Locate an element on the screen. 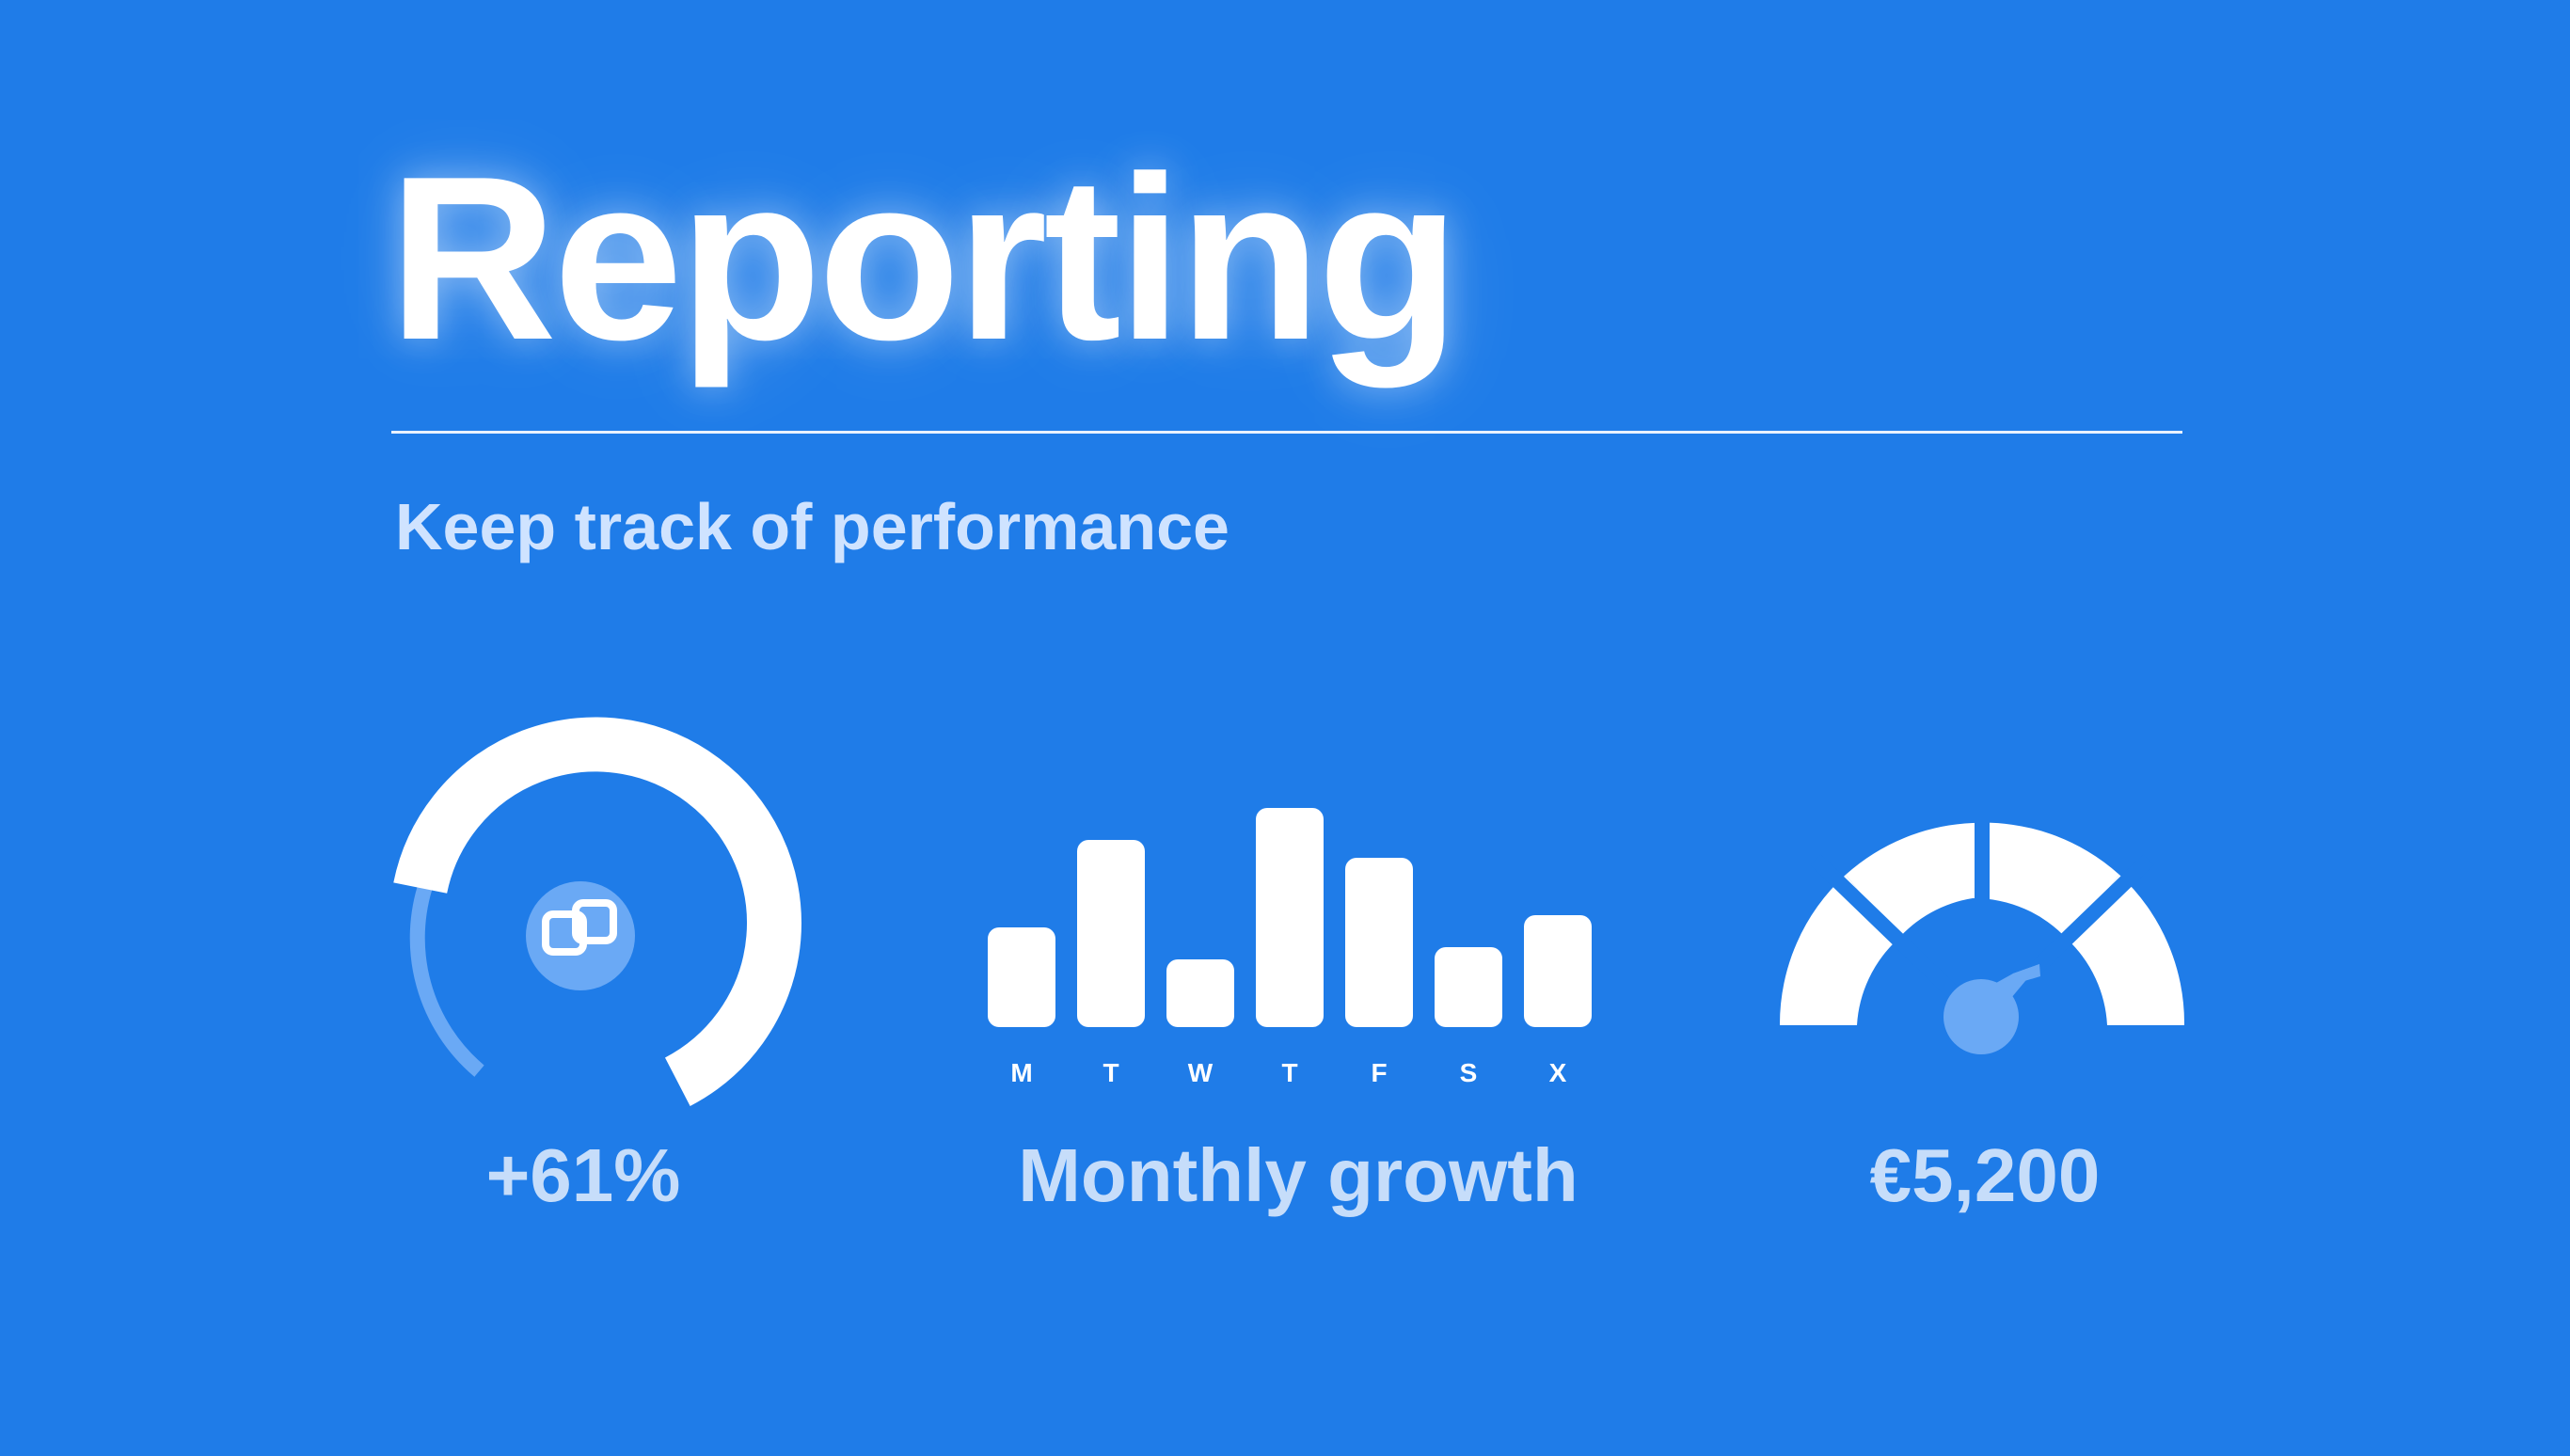 The height and width of the screenshot is (1456, 2570). ring-progress-arc is located at coordinates (597, 911).